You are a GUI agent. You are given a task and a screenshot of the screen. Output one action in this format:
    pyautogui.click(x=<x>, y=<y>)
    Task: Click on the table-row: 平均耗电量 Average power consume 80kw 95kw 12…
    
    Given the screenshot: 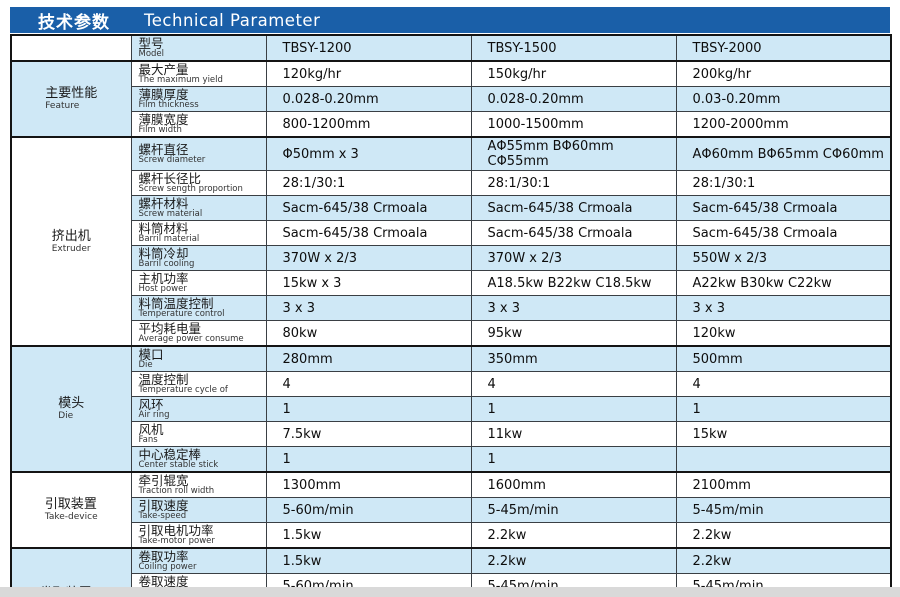 What is the action you would take?
    pyautogui.click(x=451, y=333)
    